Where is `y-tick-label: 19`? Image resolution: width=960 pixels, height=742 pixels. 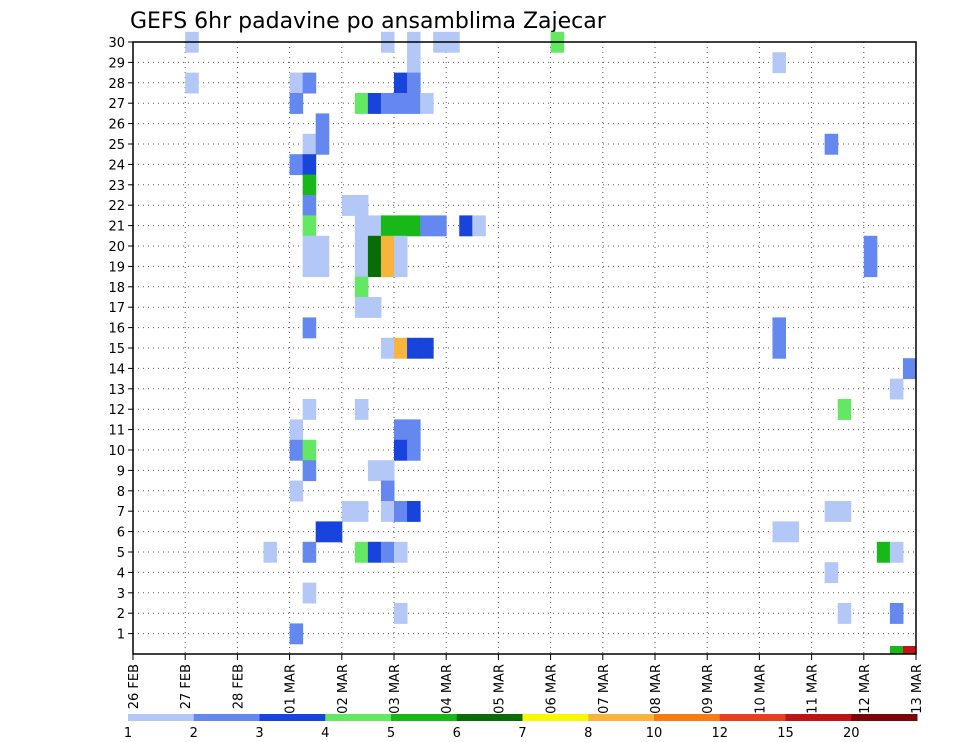
y-tick-label: 19 is located at coordinates (116, 267).